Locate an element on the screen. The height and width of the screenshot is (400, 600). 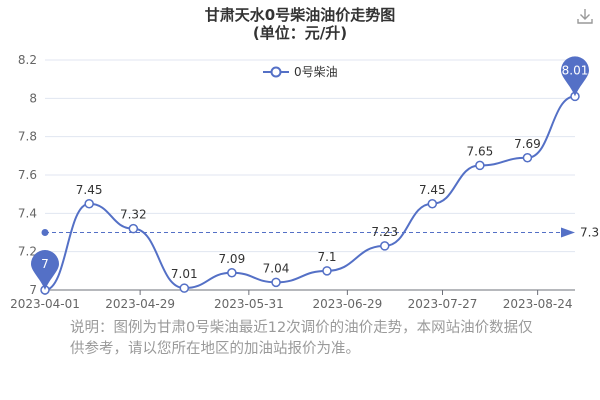
data-label: 7.1 is located at coordinates (326, 257).